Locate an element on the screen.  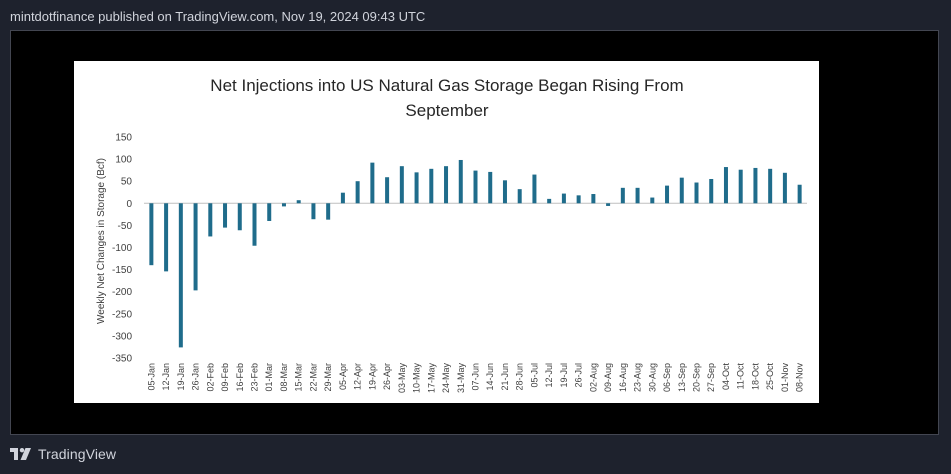
x-tick-label: 29-Mar is located at coordinates (328, 377).